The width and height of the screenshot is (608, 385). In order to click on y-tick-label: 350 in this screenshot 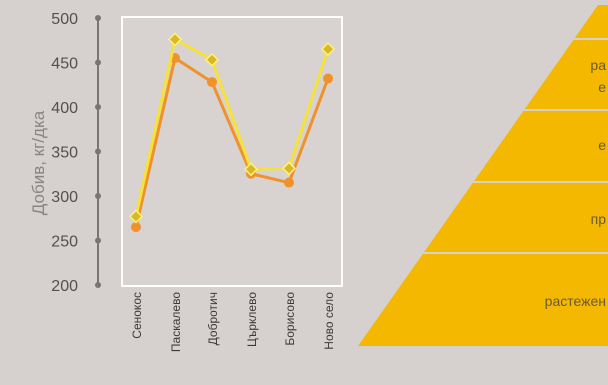, I will do `click(64, 153)`.